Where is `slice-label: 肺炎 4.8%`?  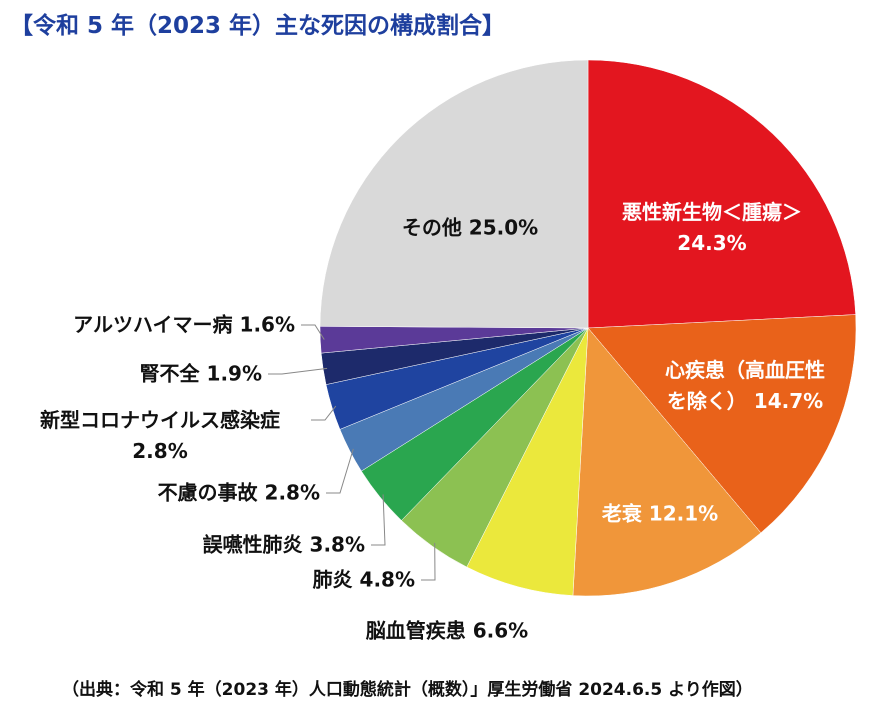 slice-label: 肺炎 4.8% is located at coordinates (364, 580).